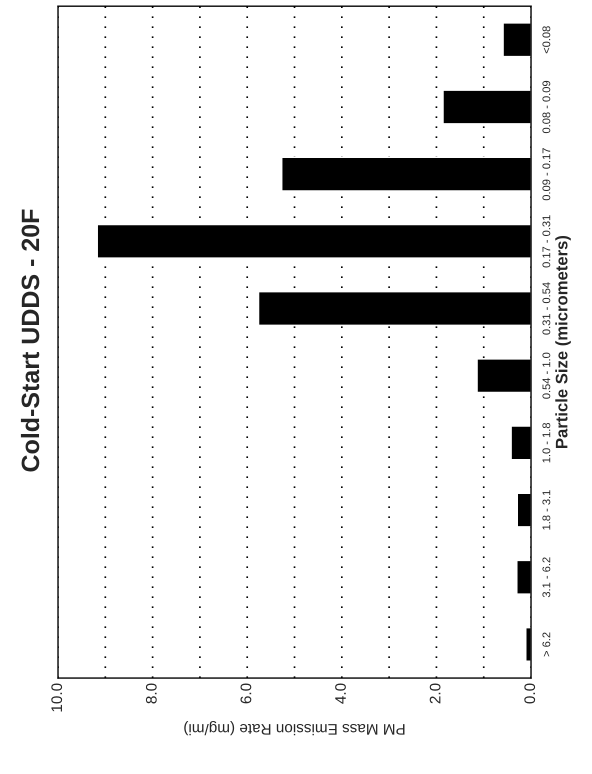  What do you see at coordinates (530, 693) in the screenshot?
I see `x-tick-label: 0.0` at bounding box center [530, 693].